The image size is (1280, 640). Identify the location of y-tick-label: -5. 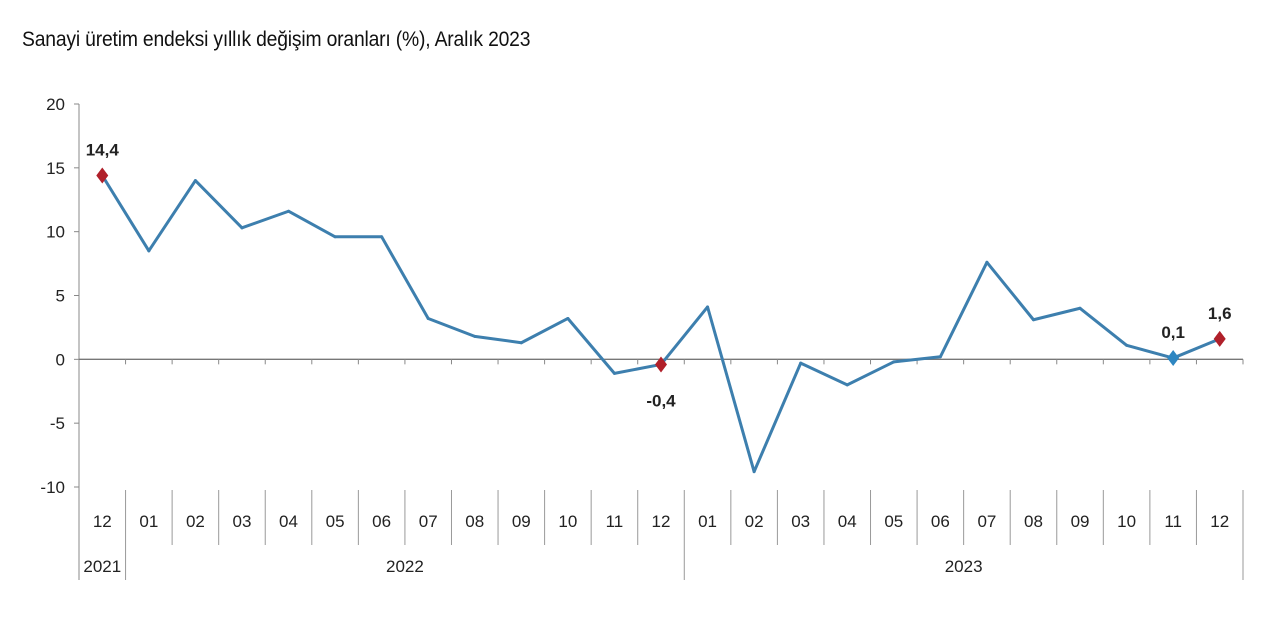
(57, 423).